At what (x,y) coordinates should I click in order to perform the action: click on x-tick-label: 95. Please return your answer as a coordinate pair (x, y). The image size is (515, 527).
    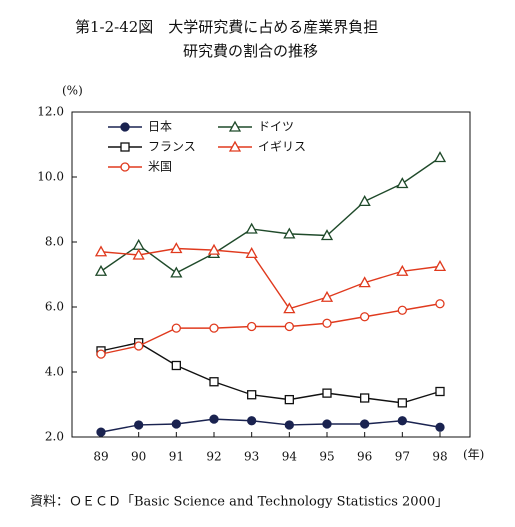
    Looking at the image, I should click on (326, 457).